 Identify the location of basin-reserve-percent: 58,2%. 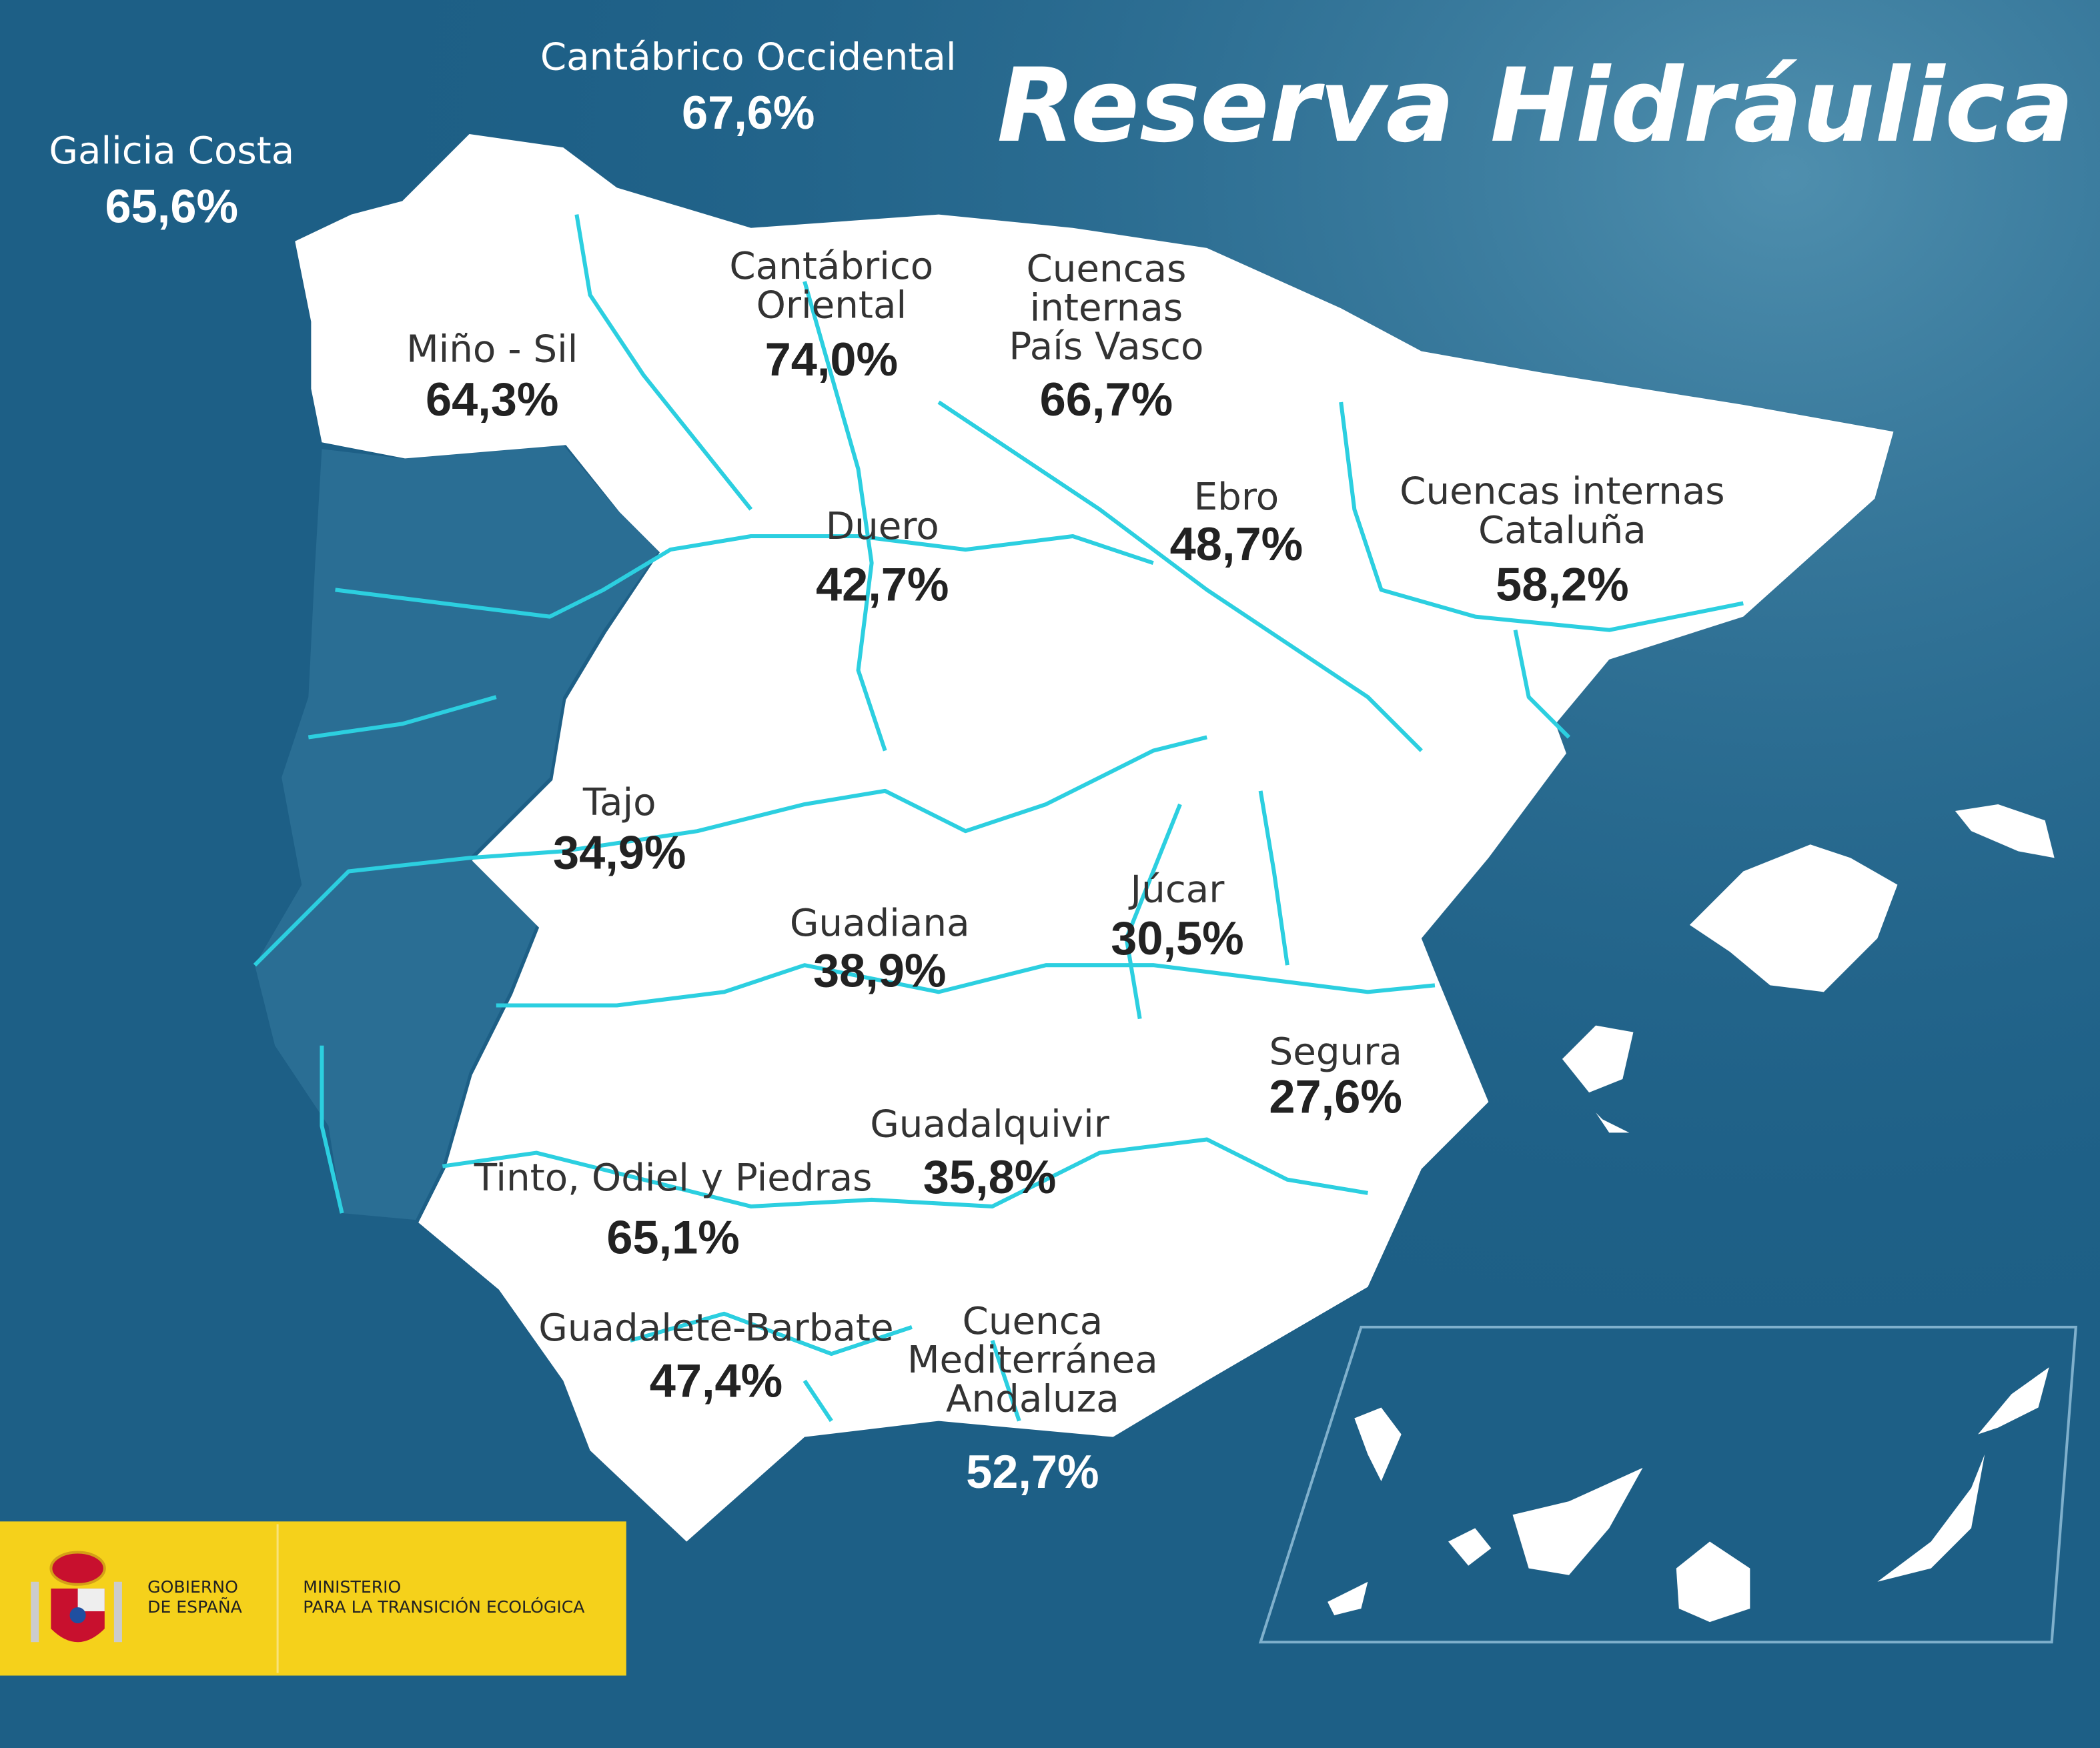
(1562, 584).